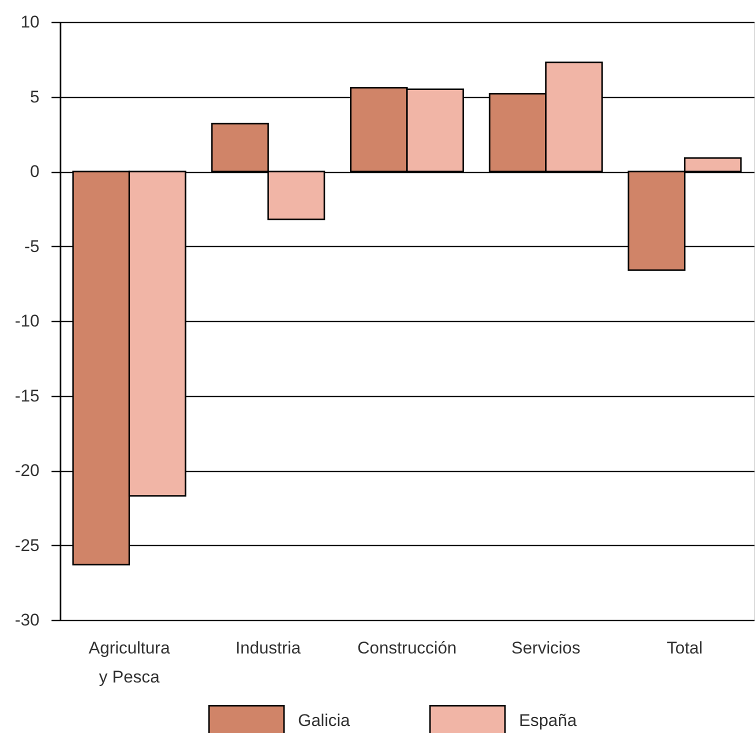  Describe the element at coordinates (27, 470) in the screenshot. I see `y-tick-label: -20` at that location.